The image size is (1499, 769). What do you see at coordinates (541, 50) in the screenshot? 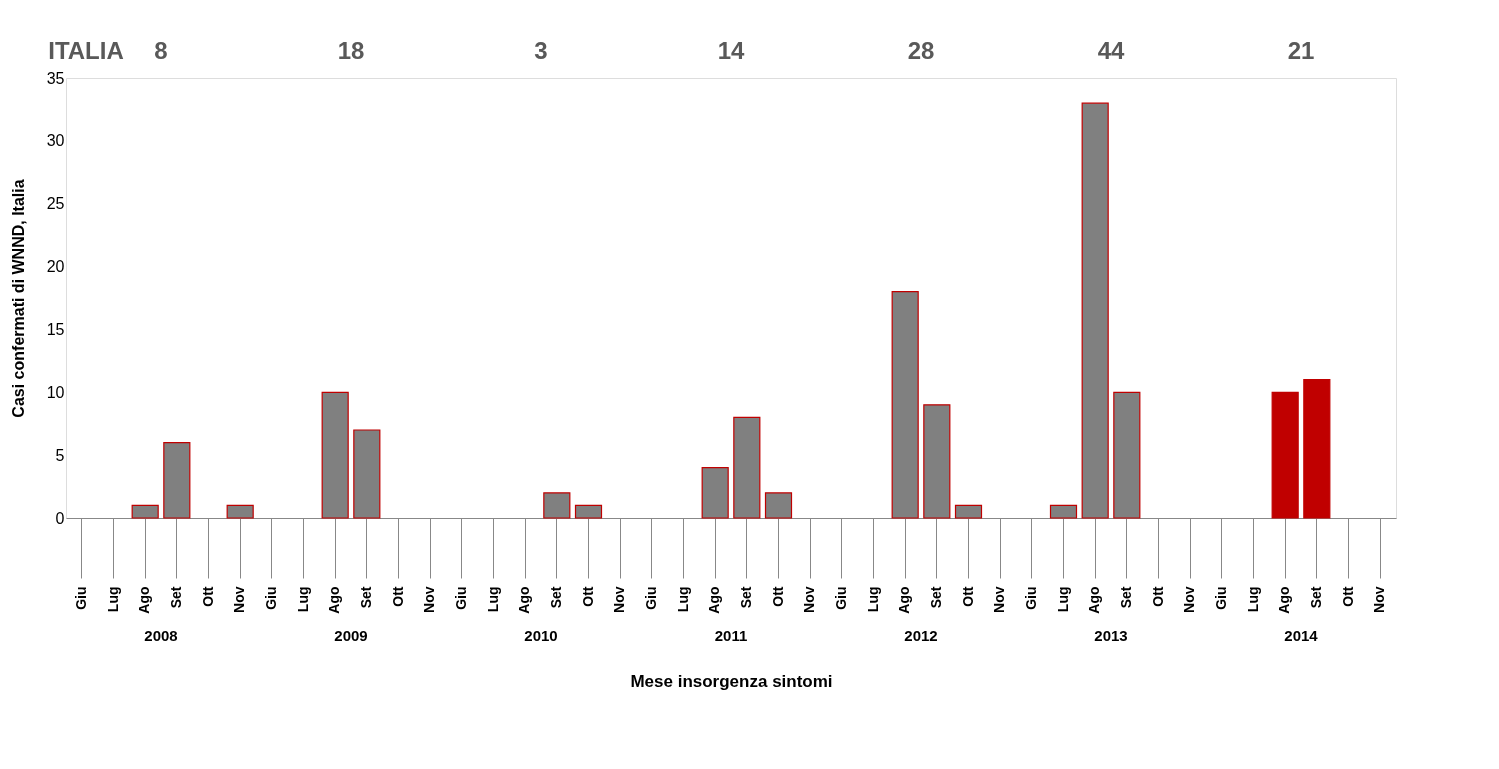
I see `text: 3` at bounding box center [541, 50].